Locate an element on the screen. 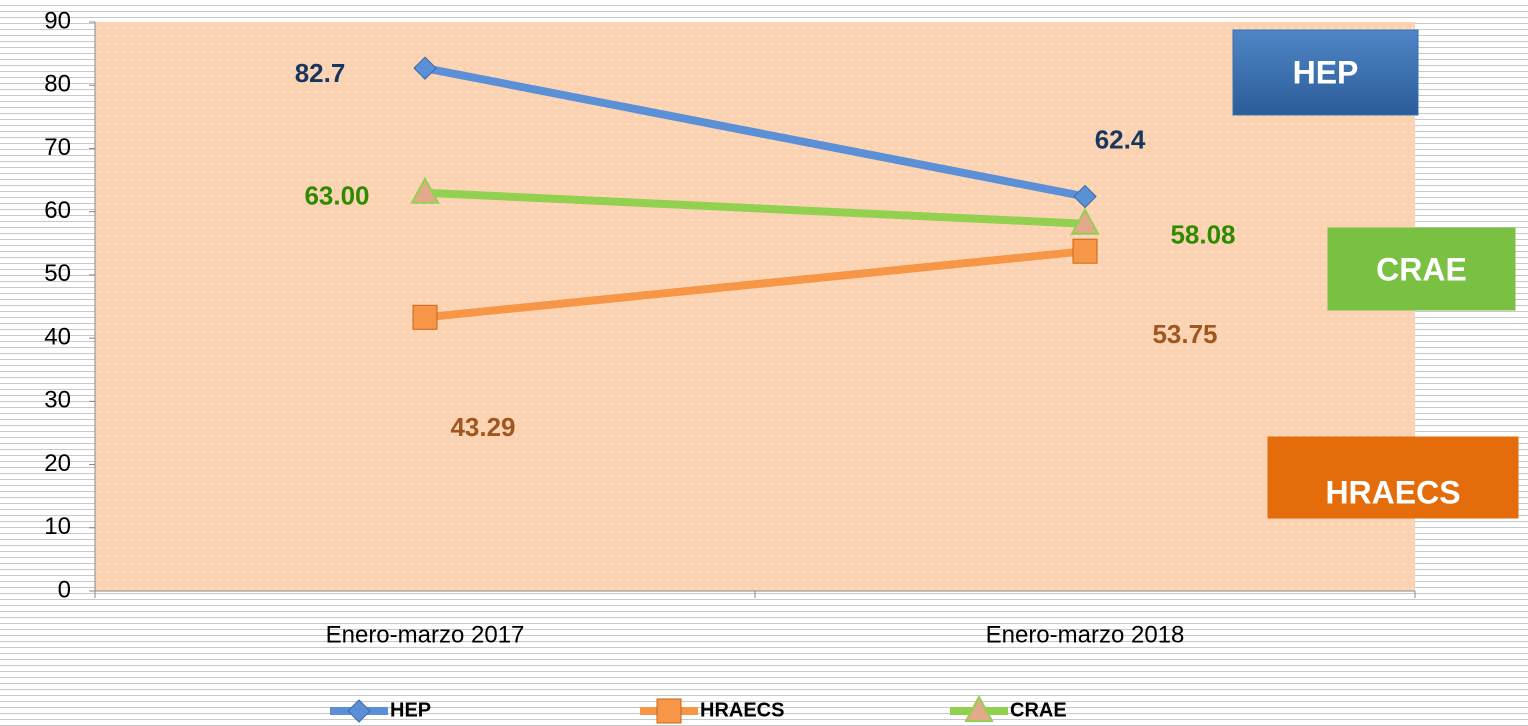  y-tick-label: 30 is located at coordinates (57, 400).